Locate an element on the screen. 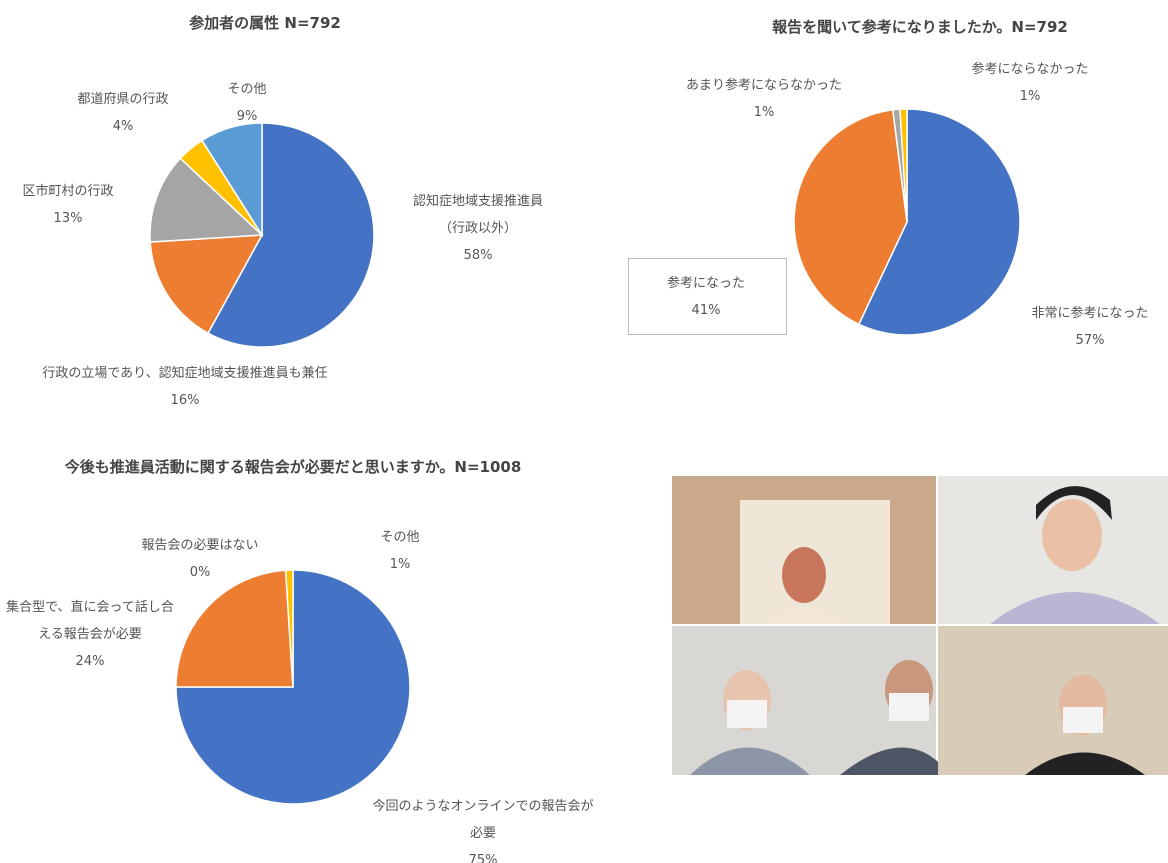 This screenshot has width=1168, height=863. slice-value: 75% is located at coordinates (483, 858).